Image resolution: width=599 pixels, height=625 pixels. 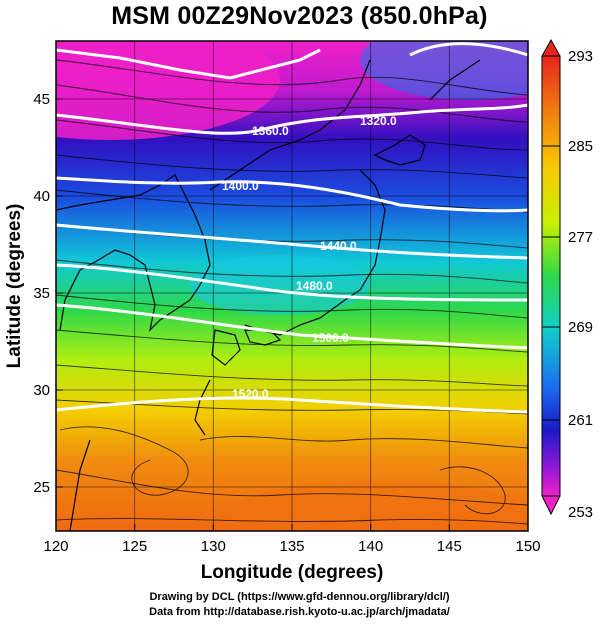 I want to click on colorbar-label: 277, so click(x=580, y=237).